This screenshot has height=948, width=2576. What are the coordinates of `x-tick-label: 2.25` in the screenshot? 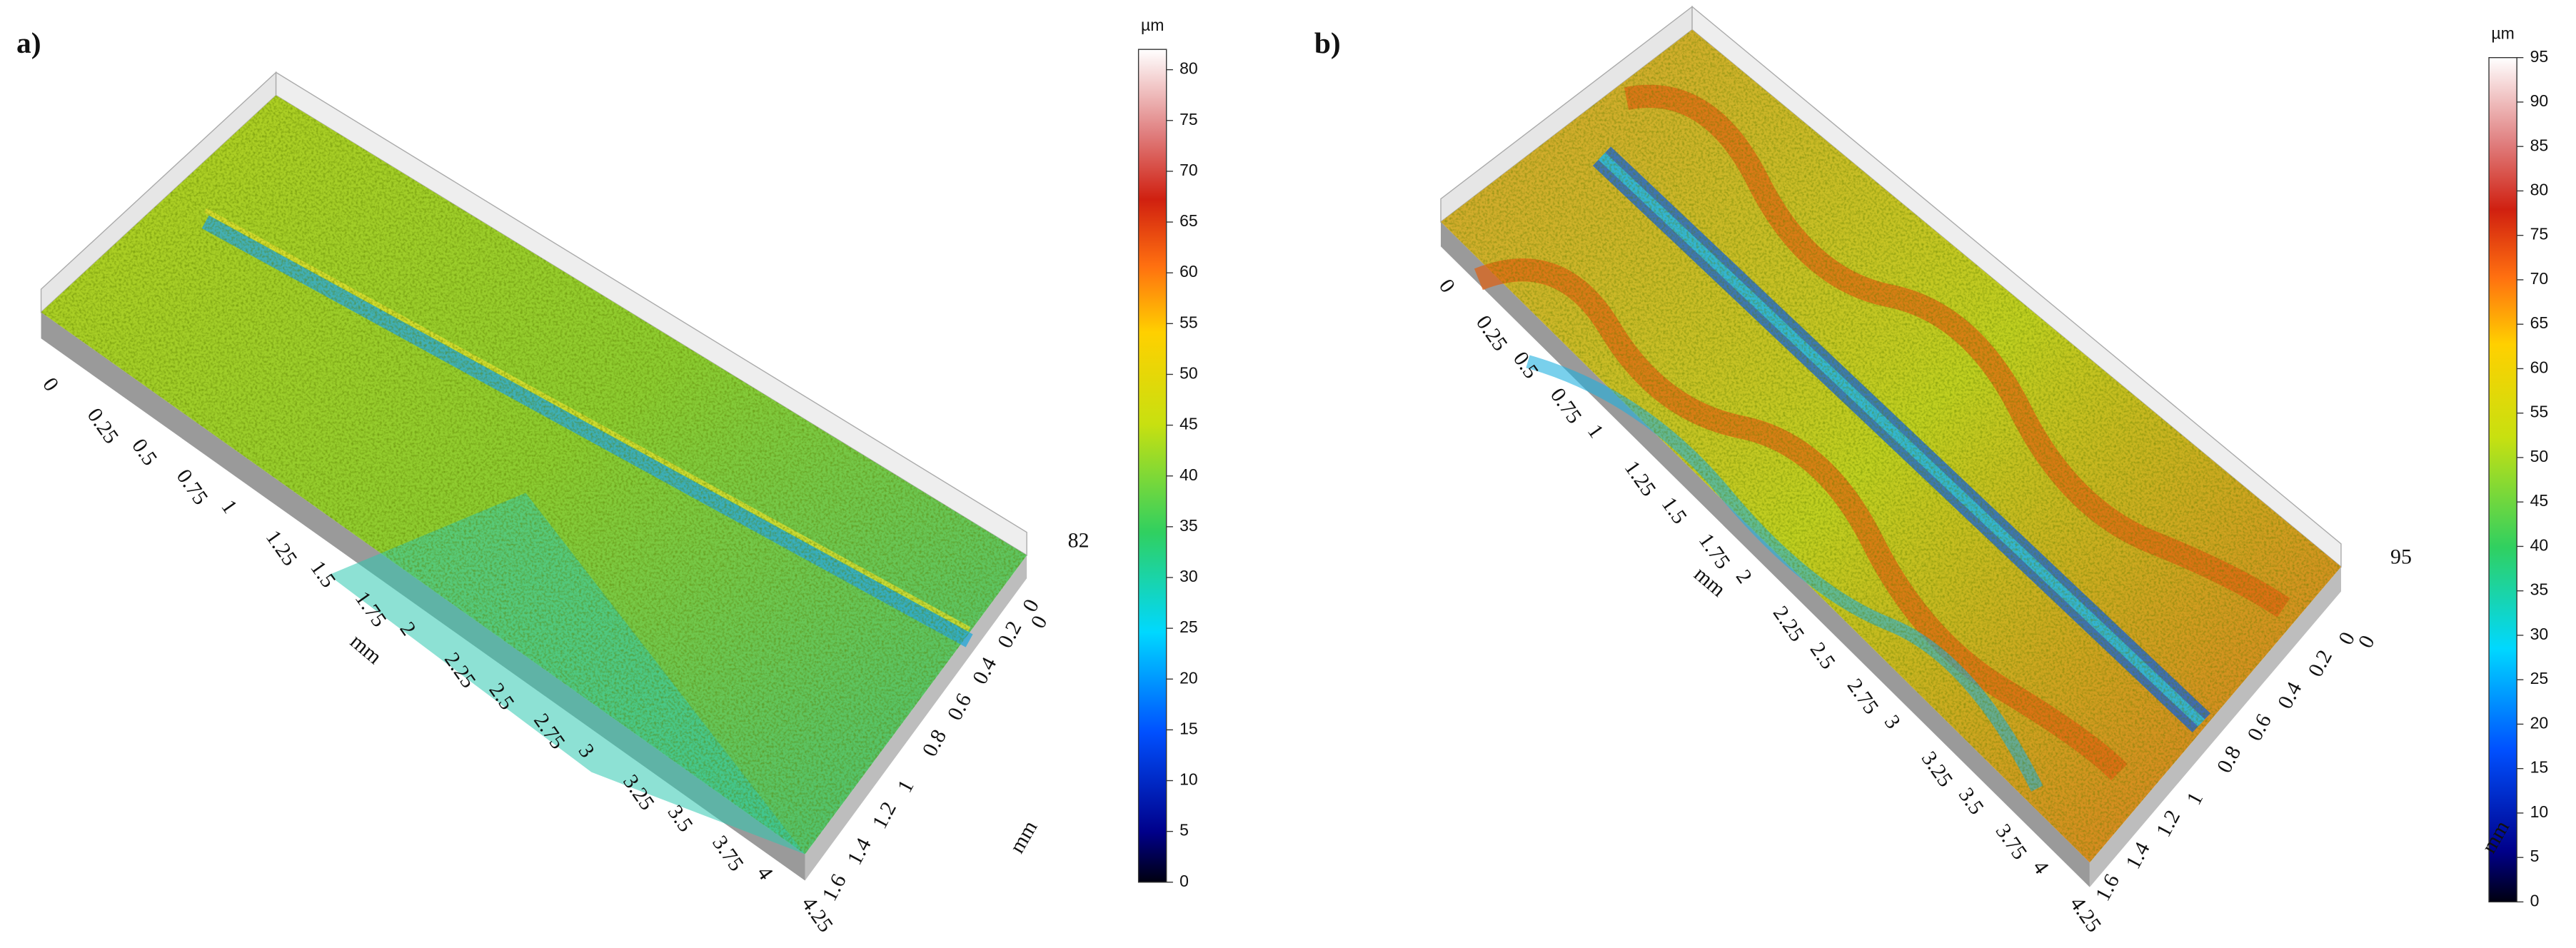 It's located at (1789, 624).